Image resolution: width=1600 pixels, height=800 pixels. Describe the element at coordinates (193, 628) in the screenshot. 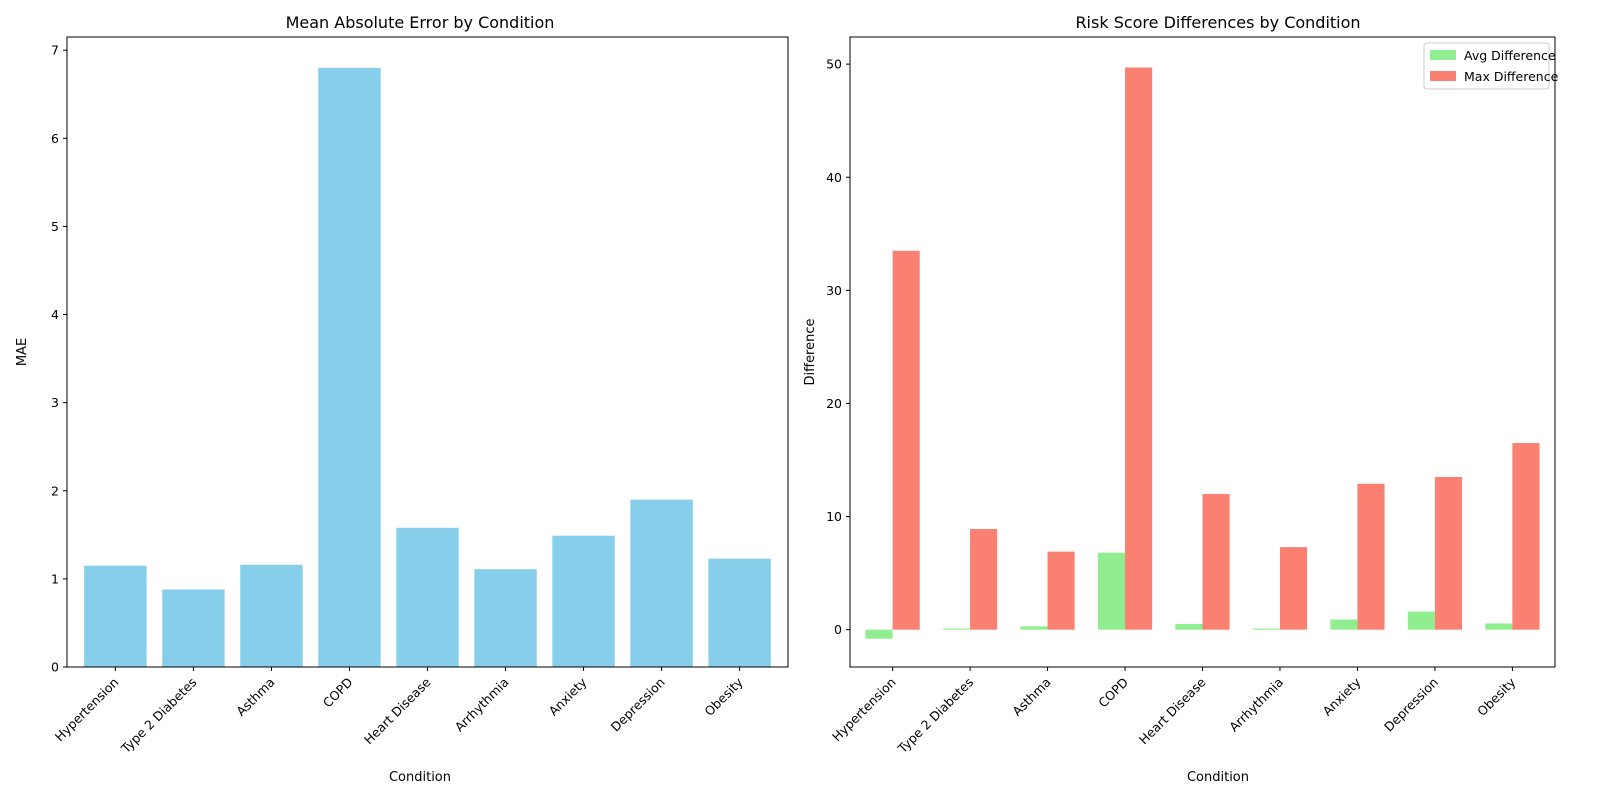

I see `mae-bar-type-2-diabetes` at that location.